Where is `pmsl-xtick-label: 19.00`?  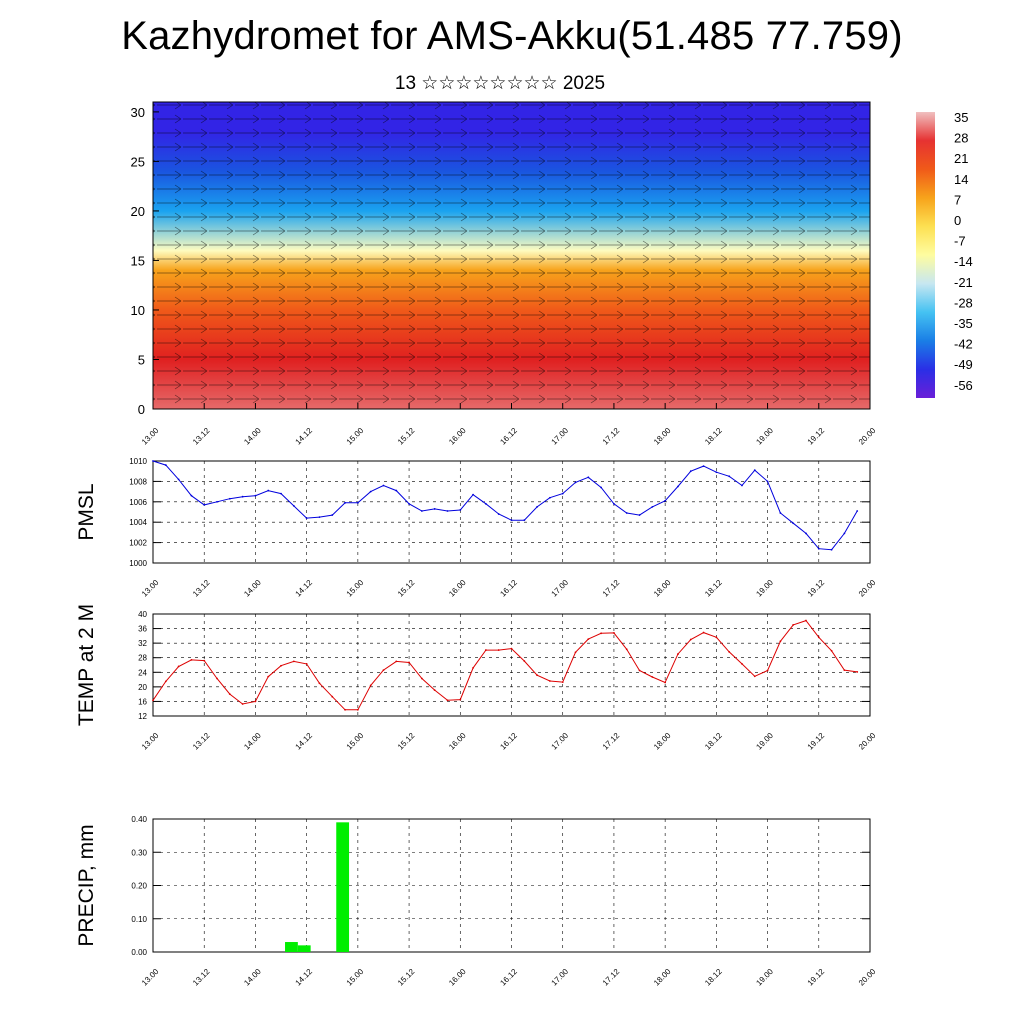
pmsl-xtick-label: 19.00 is located at coordinates (764, 588).